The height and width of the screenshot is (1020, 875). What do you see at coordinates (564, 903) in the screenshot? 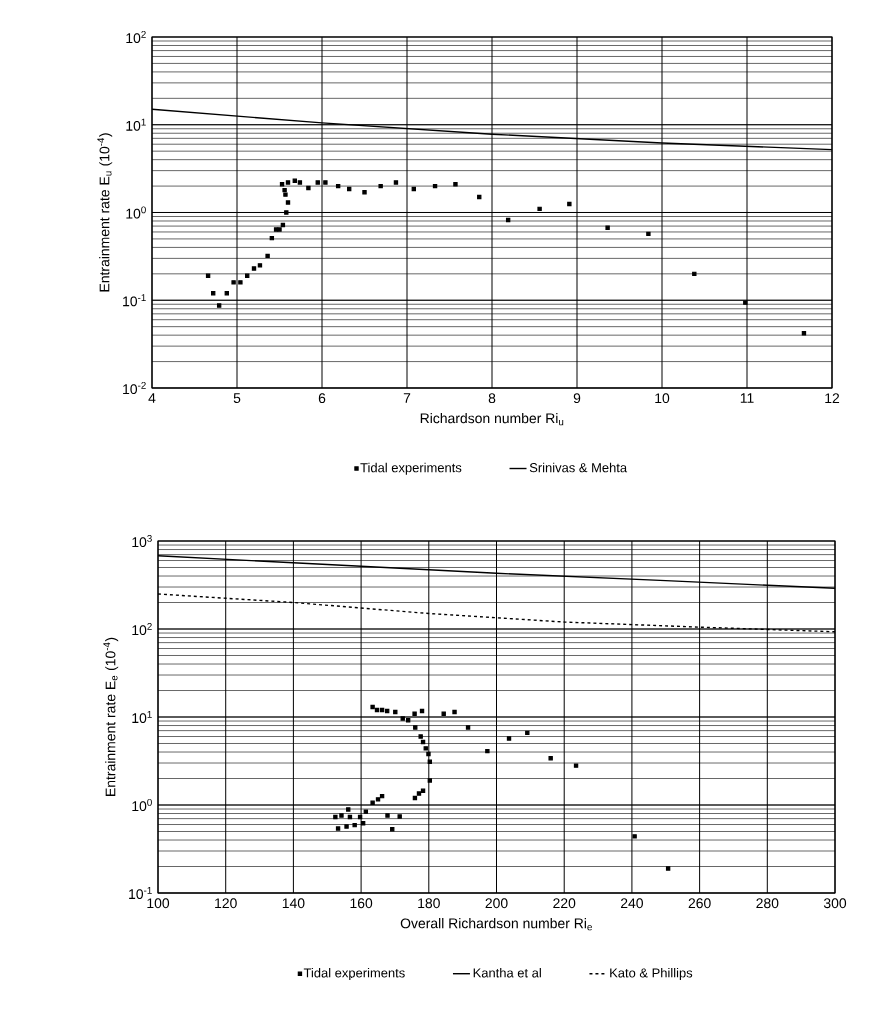
I see `x-tick-label: 220` at bounding box center [564, 903].